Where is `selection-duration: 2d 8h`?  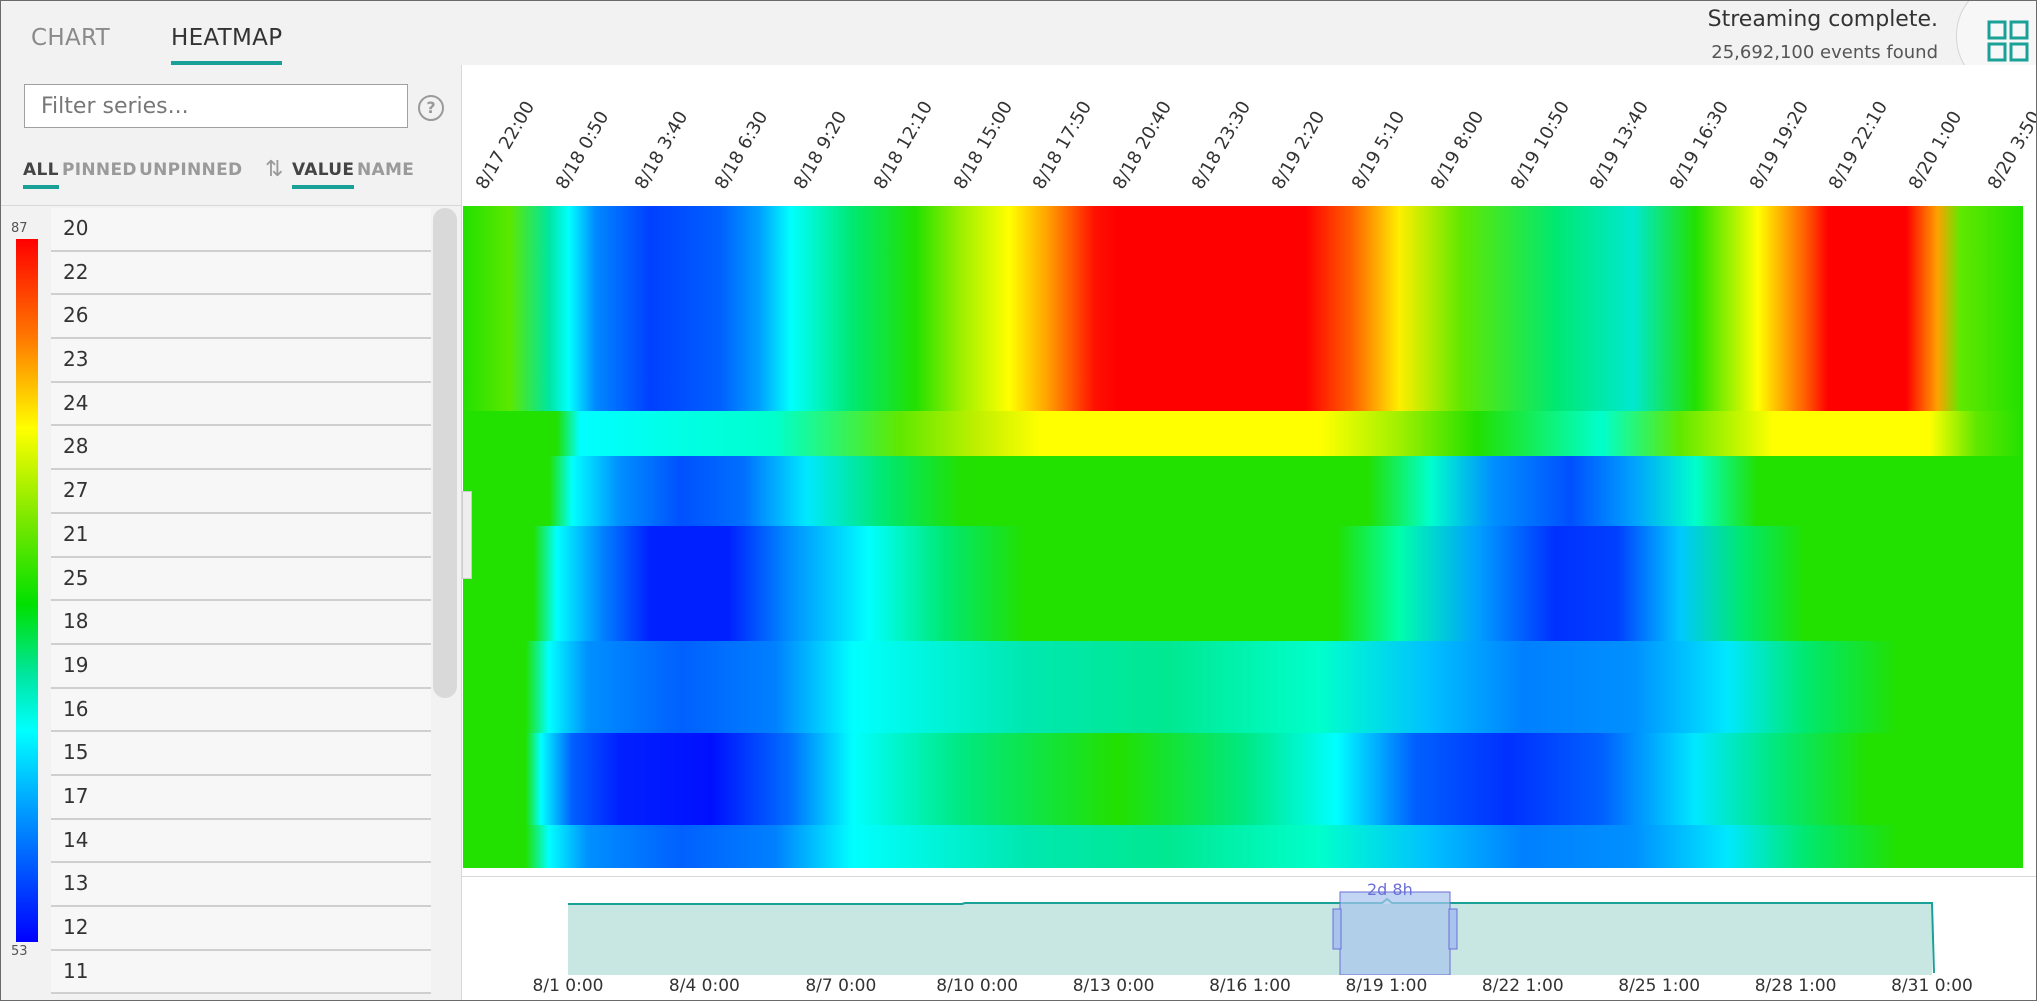
selection-duration: 2d 8h is located at coordinates (1390, 889).